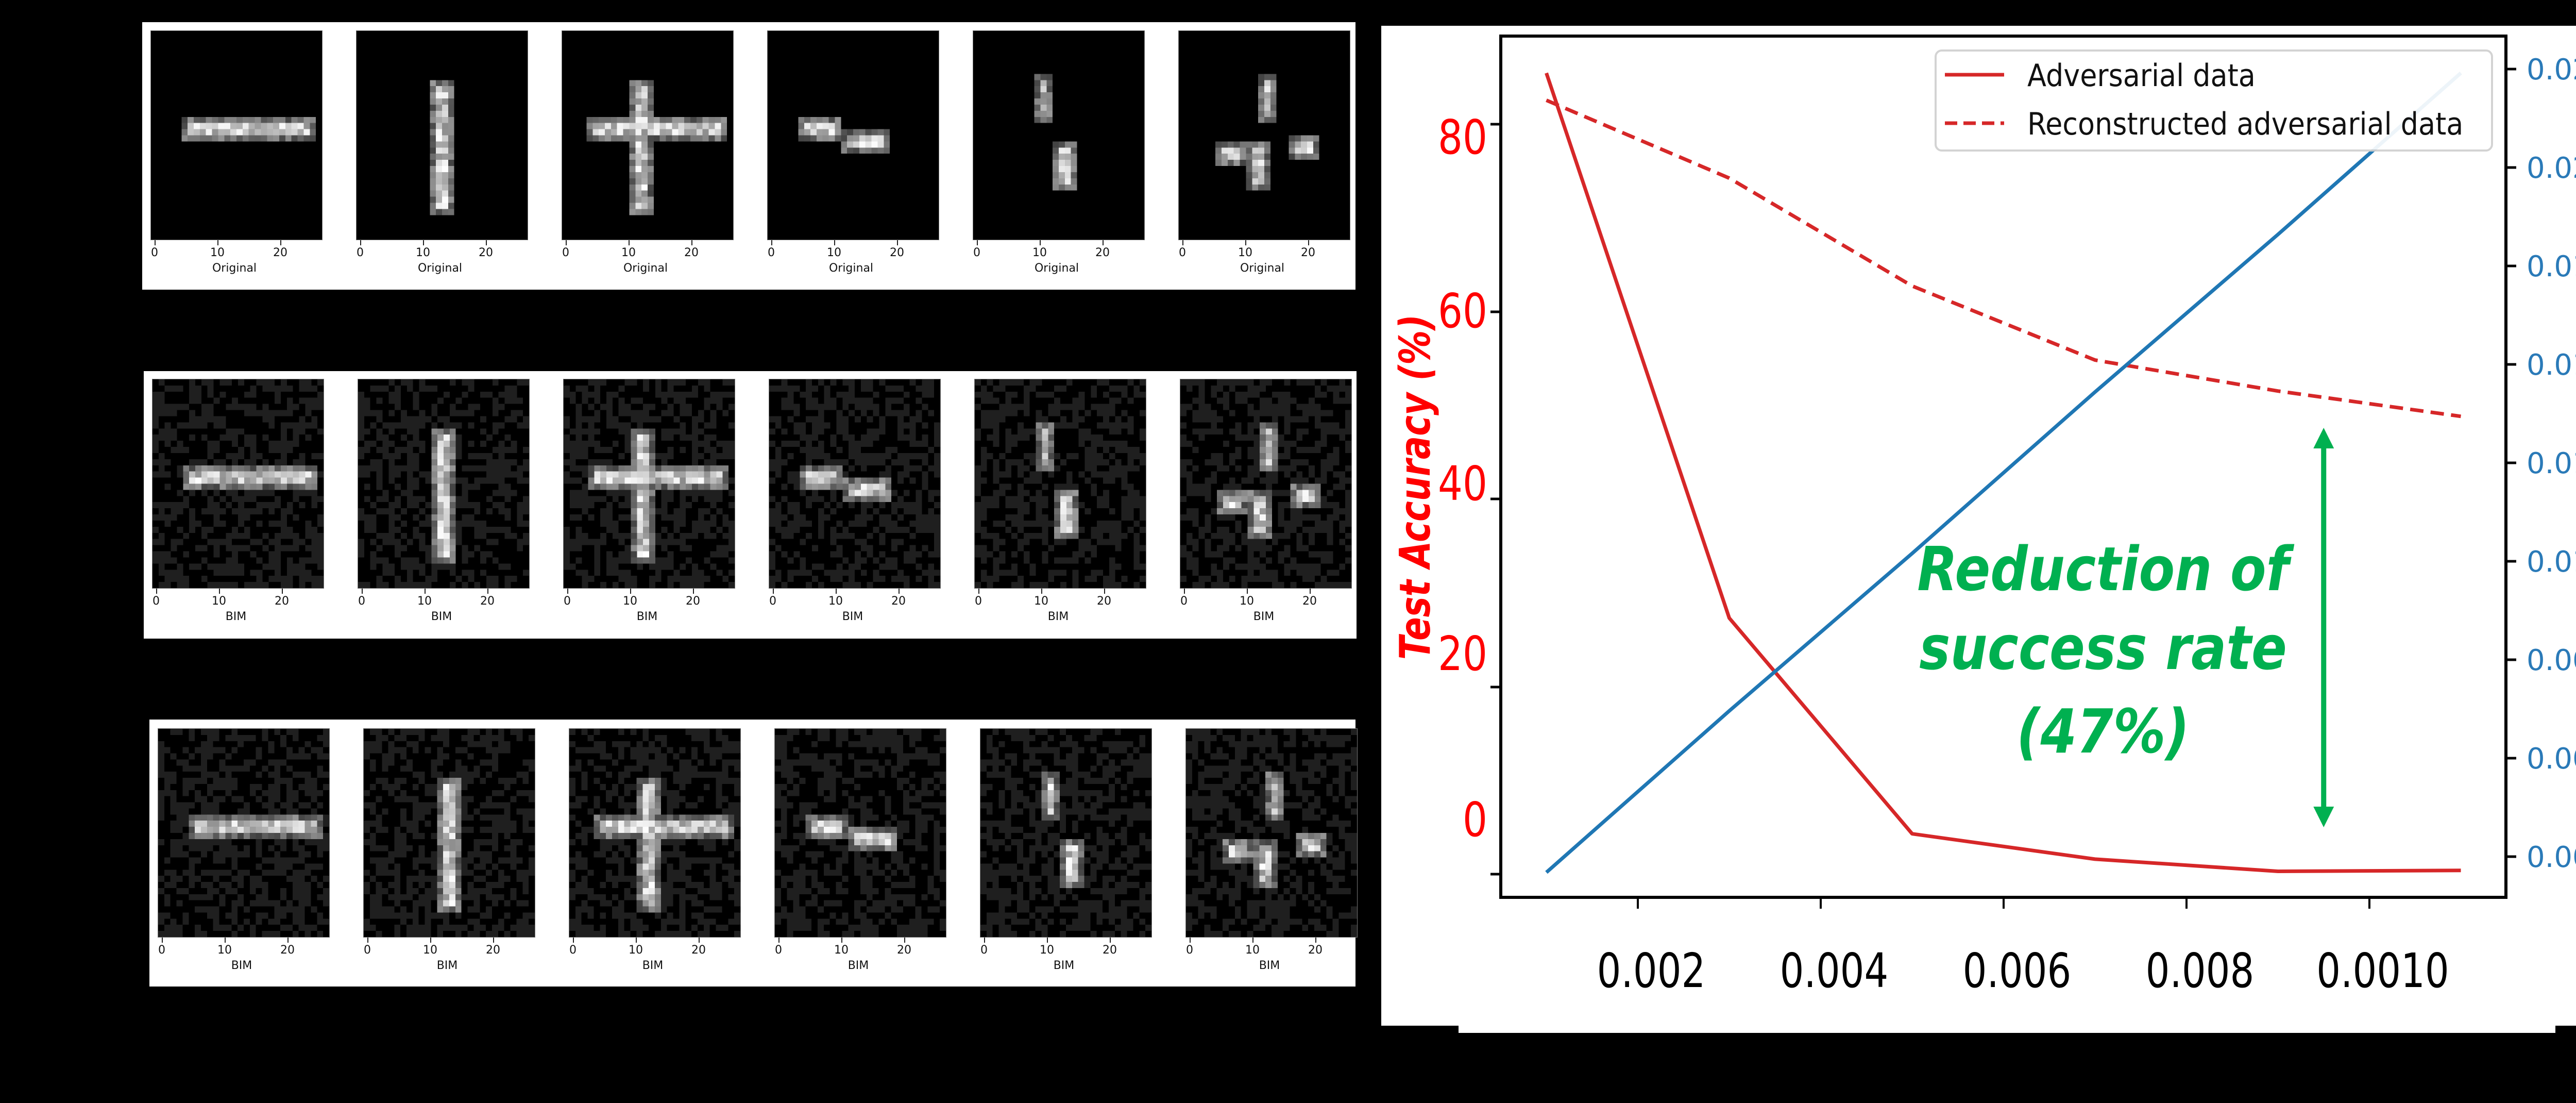 The width and height of the screenshot is (2576, 1103). Describe the element at coordinates (2125, 627) in the screenshot. I see `reduction-annotation: Reduction of success rate (47%)` at that location.